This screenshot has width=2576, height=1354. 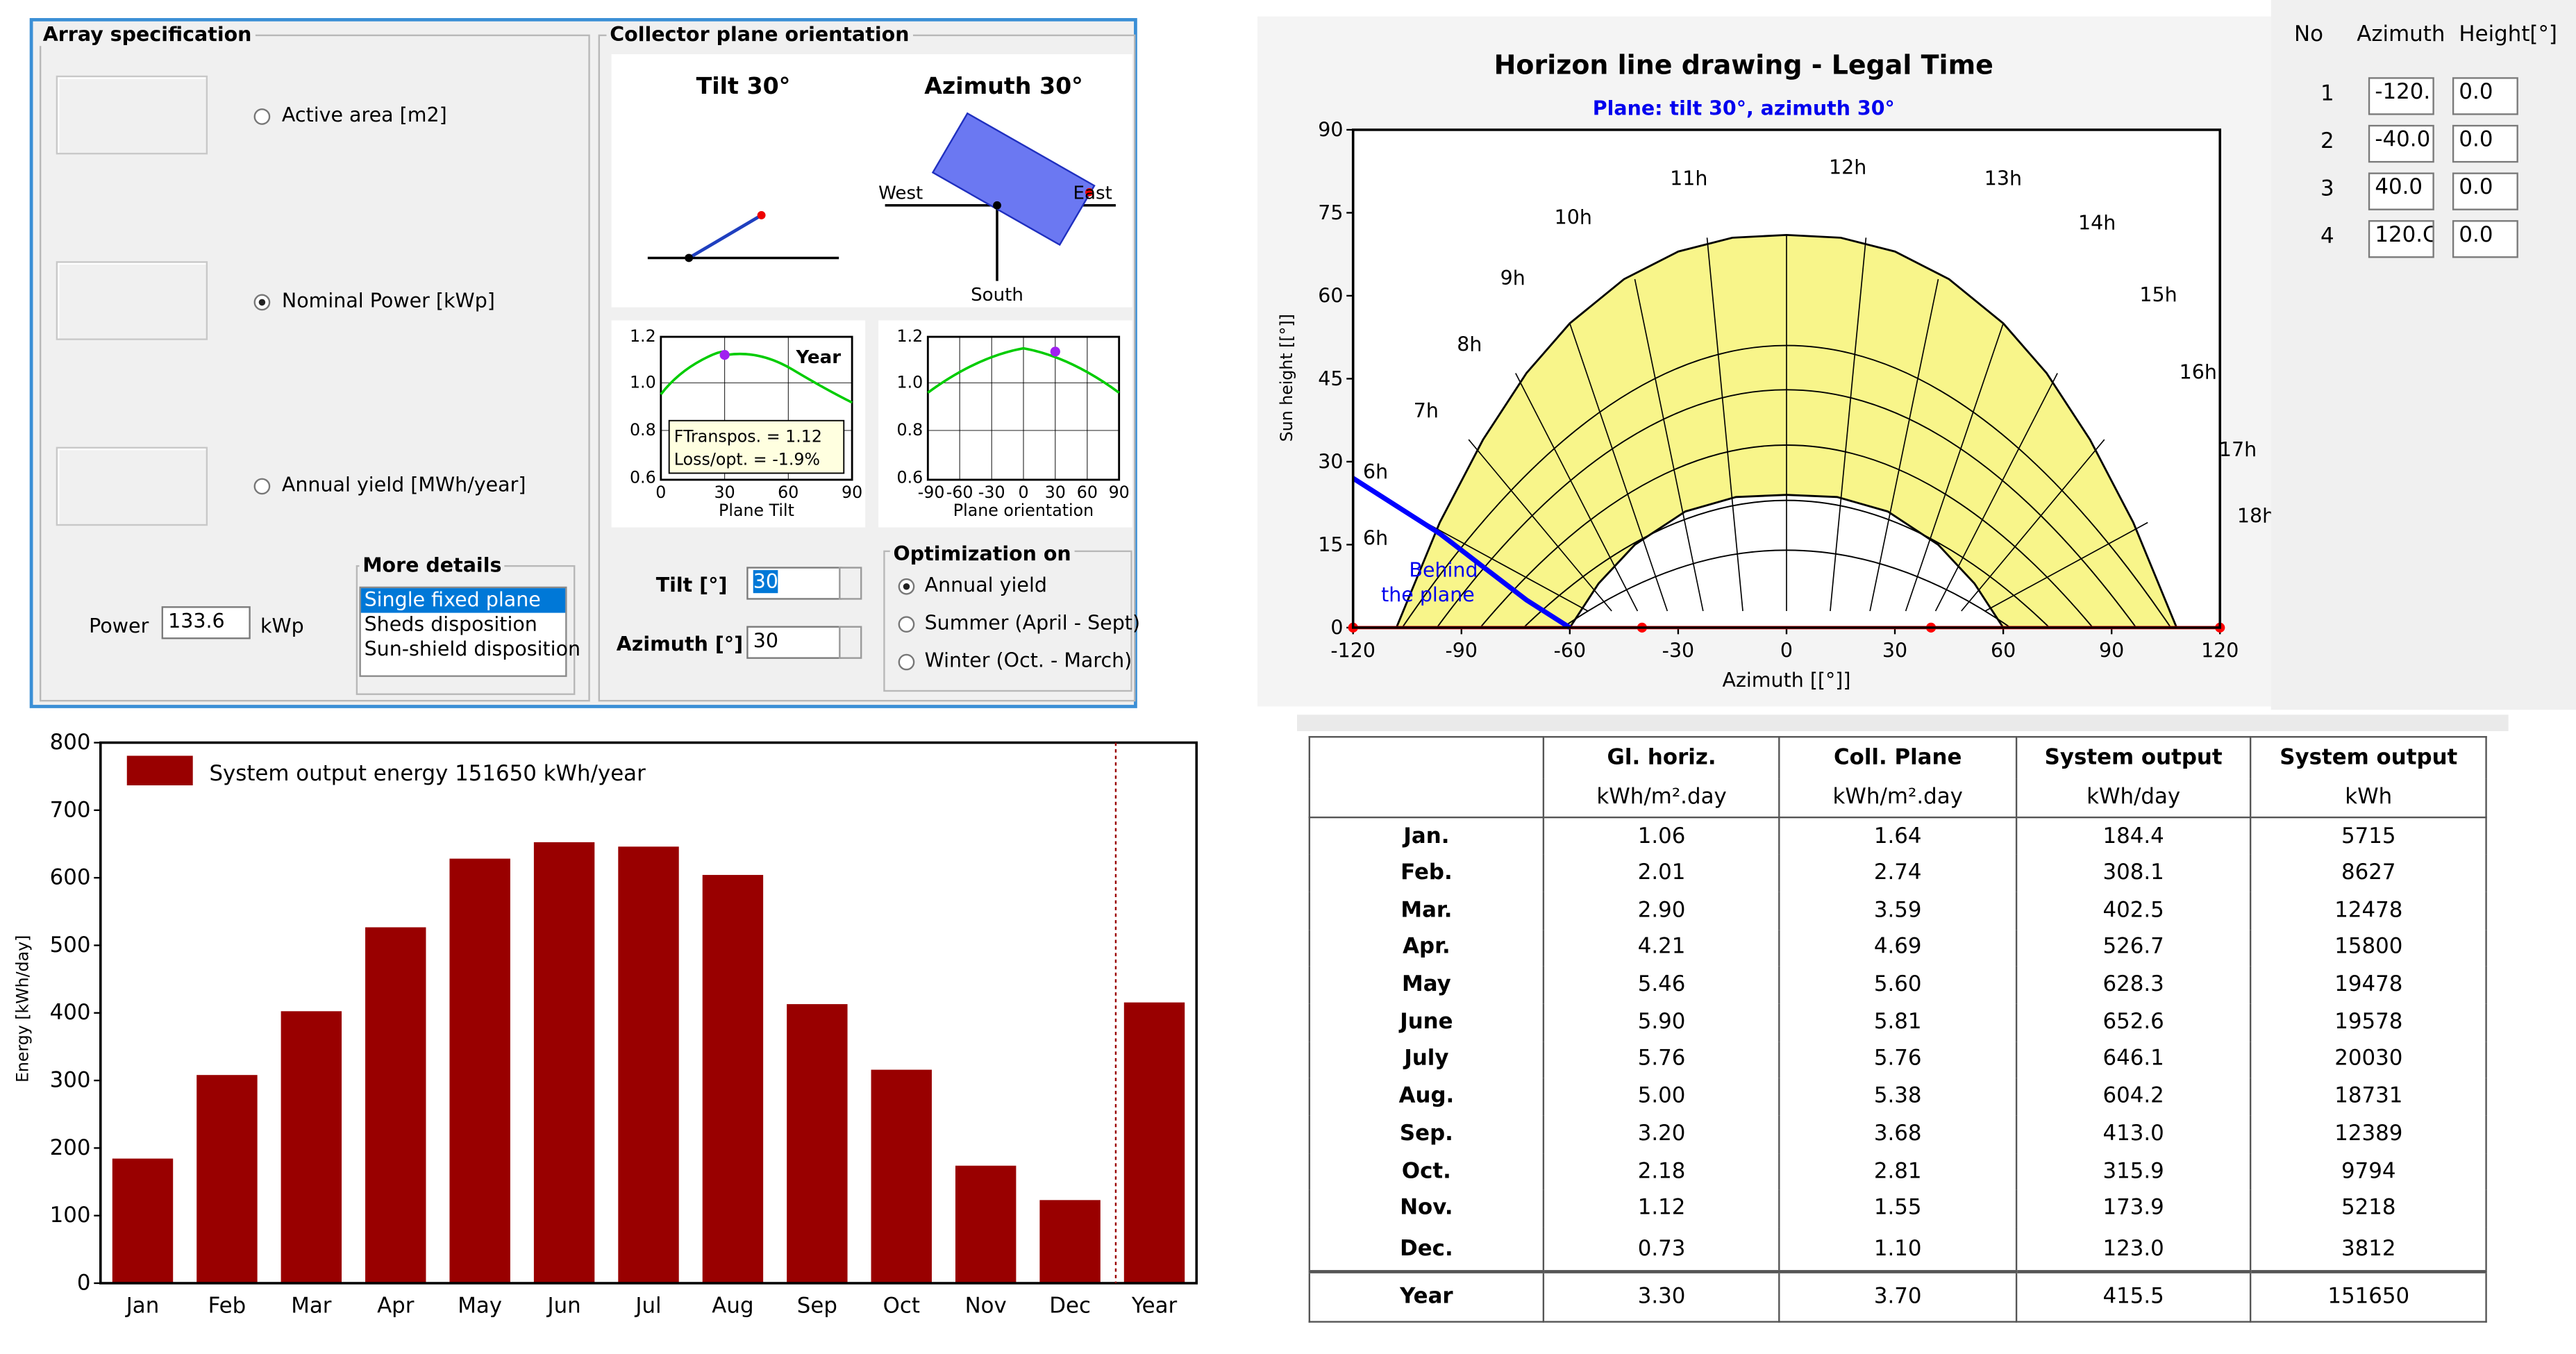 I want to click on cell-month: Dec., so click(x=1427, y=1250).